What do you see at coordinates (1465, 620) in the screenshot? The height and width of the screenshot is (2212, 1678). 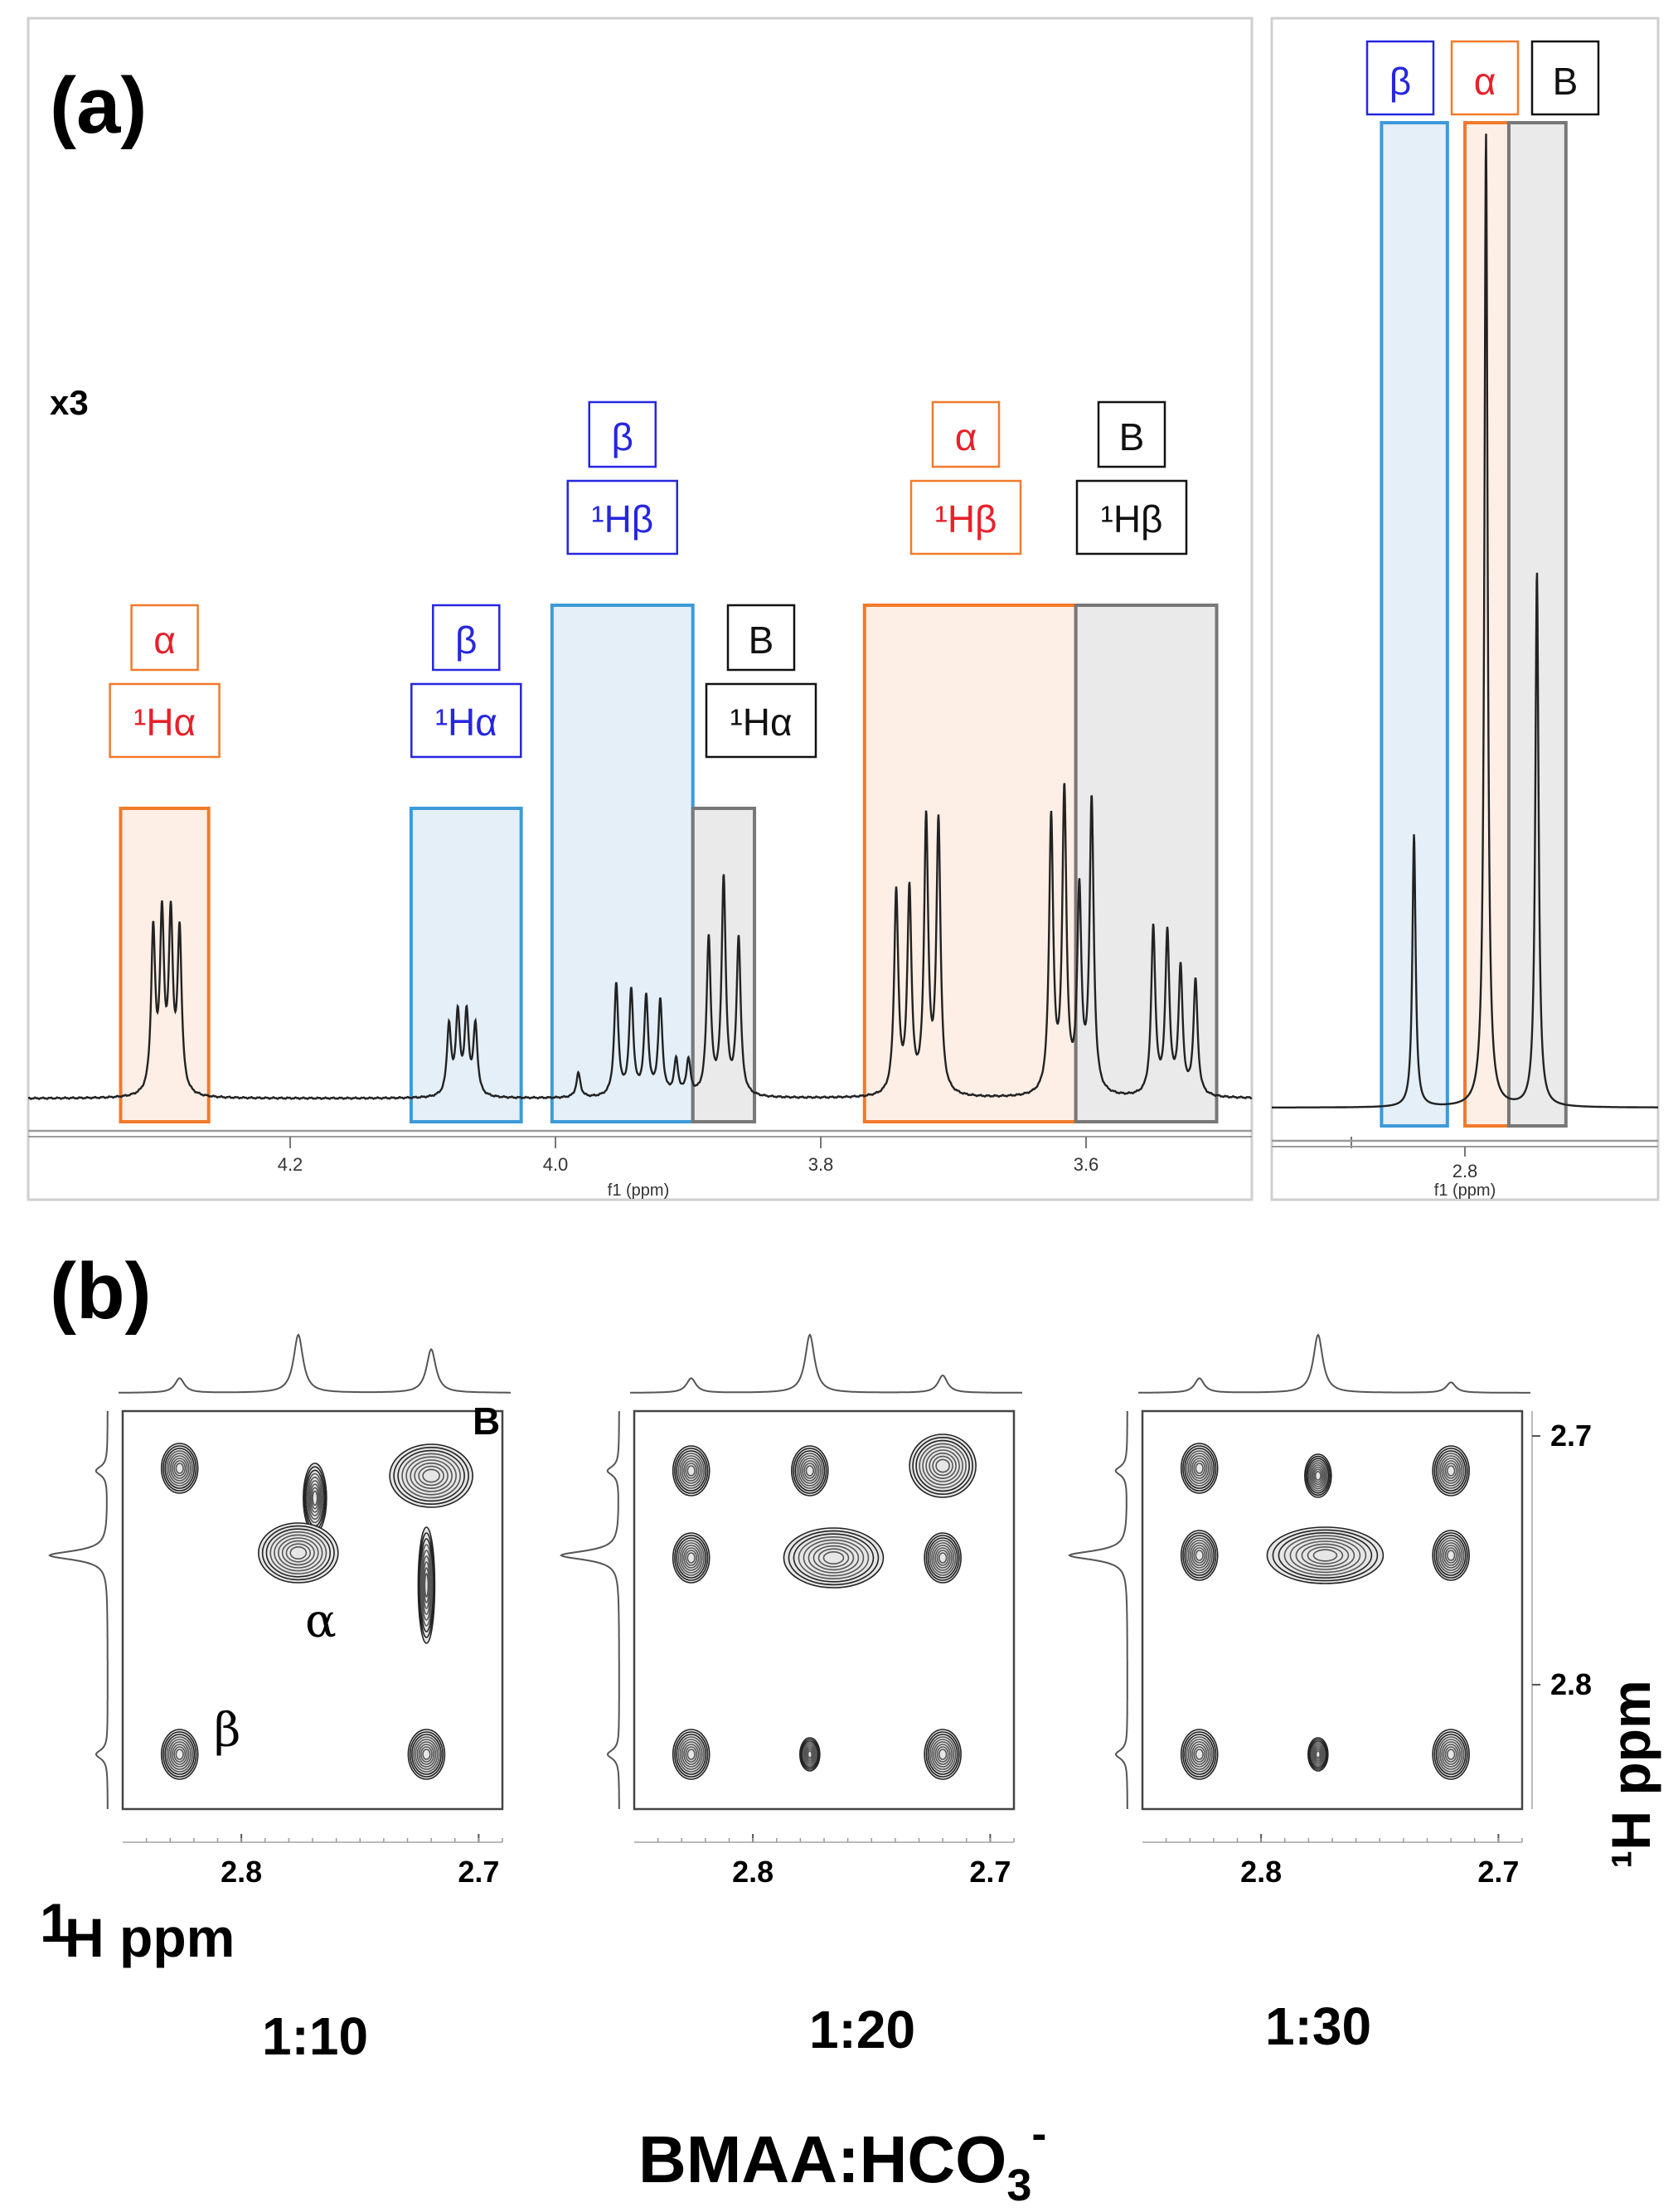 I see `right-spectrum-line` at bounding box center [1465, 620].